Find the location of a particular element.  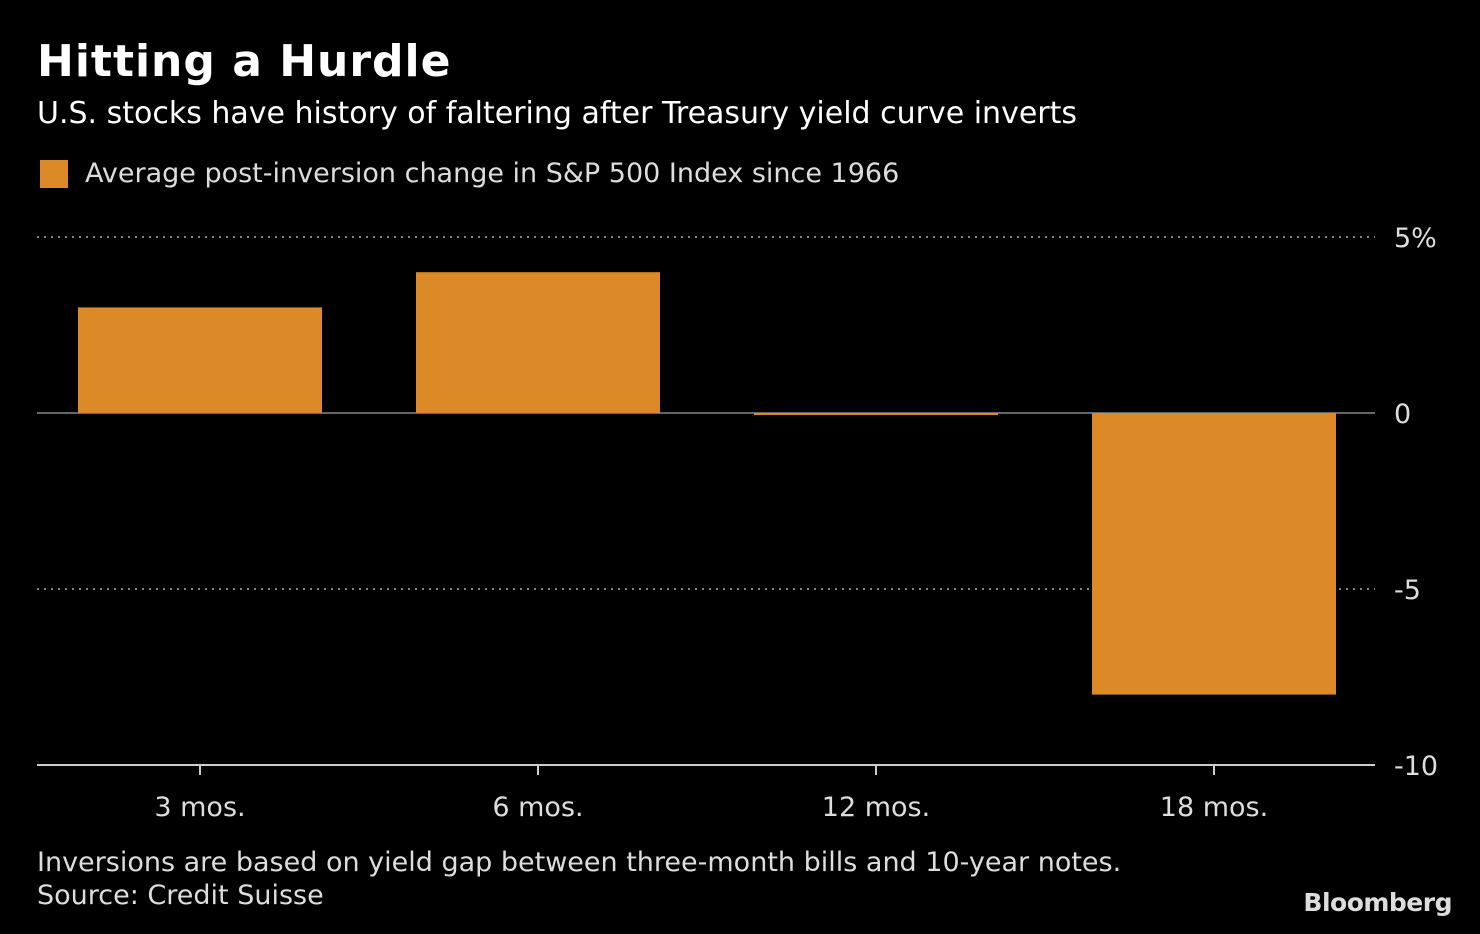

x-tick-label: 6 mos. is located at coordinates (537, 807).